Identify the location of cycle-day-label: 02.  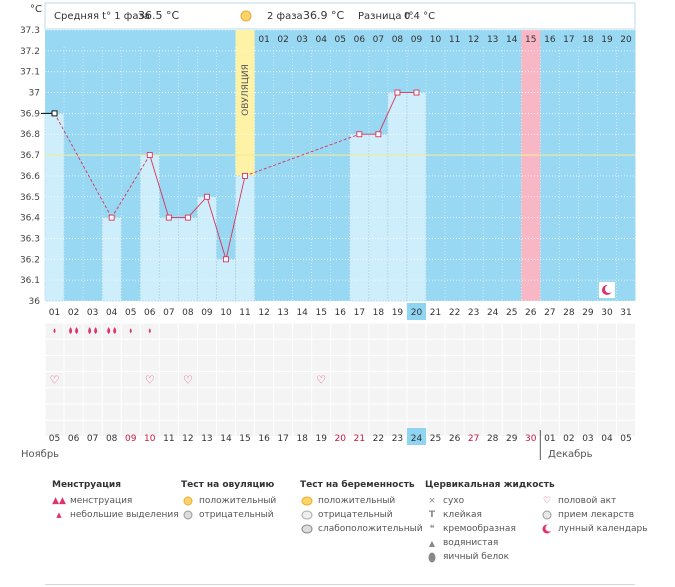
(73, 313).